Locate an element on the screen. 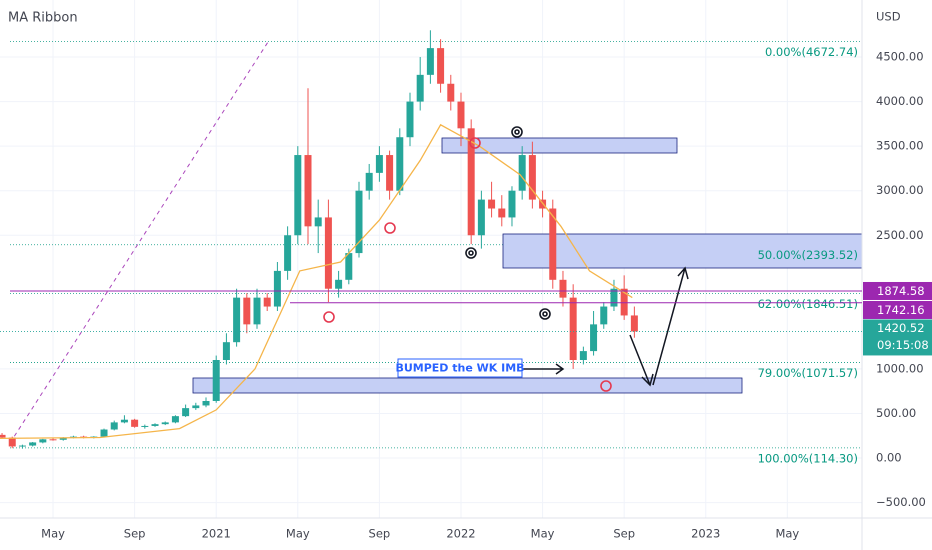 The height and width of the screenshot is (550, 932). x-tick-label: 2023 is located at coordinates (705, 534).